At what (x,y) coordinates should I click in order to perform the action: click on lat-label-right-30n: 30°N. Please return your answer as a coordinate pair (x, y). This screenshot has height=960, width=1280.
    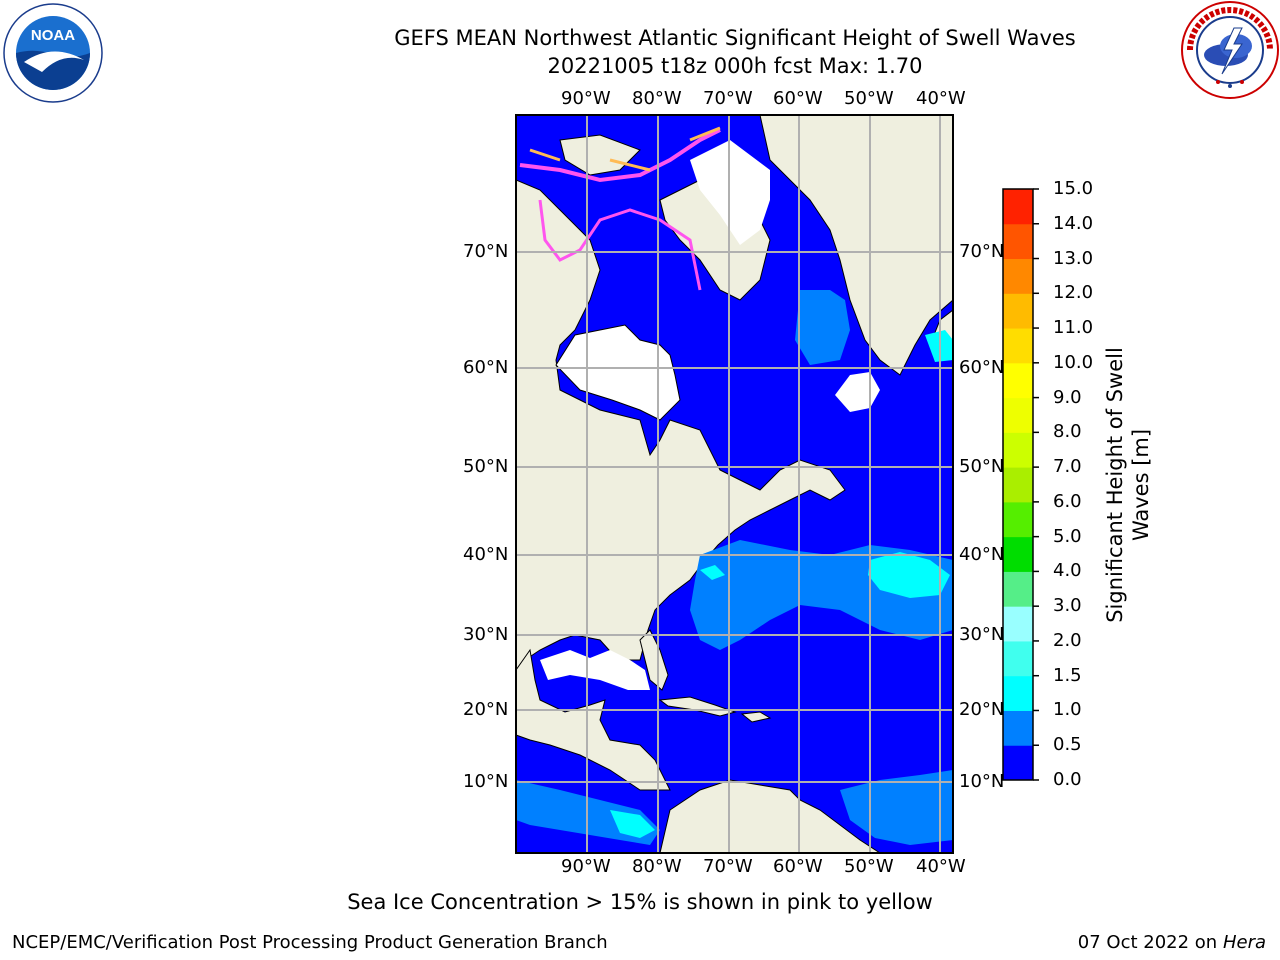
    Looking at the image, I should click on (982, 634).